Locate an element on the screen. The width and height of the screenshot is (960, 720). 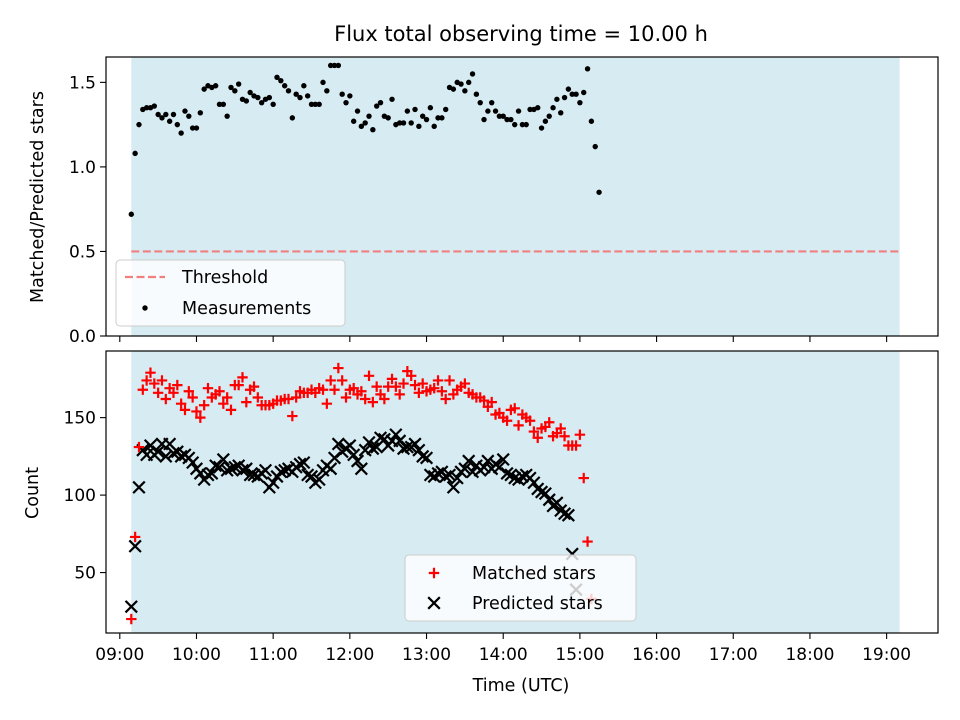
ratio-y-tick-label: 1.5 is located at coordinates (82, 83).